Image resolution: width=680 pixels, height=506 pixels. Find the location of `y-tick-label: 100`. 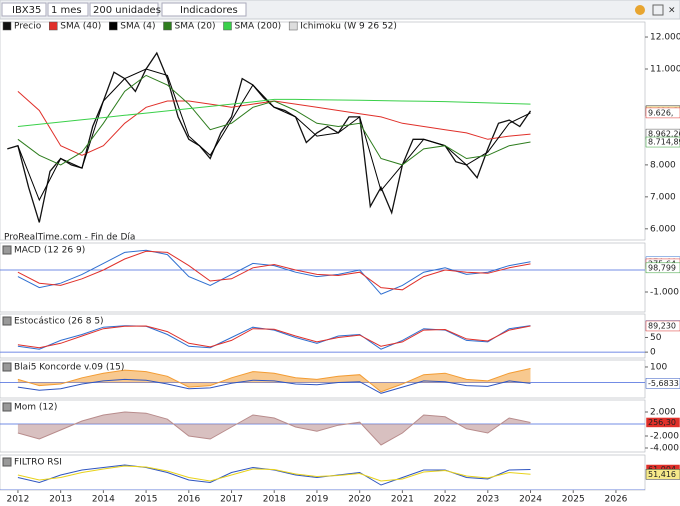

y-tick-label: 100 is located at coordinates (658, 367).